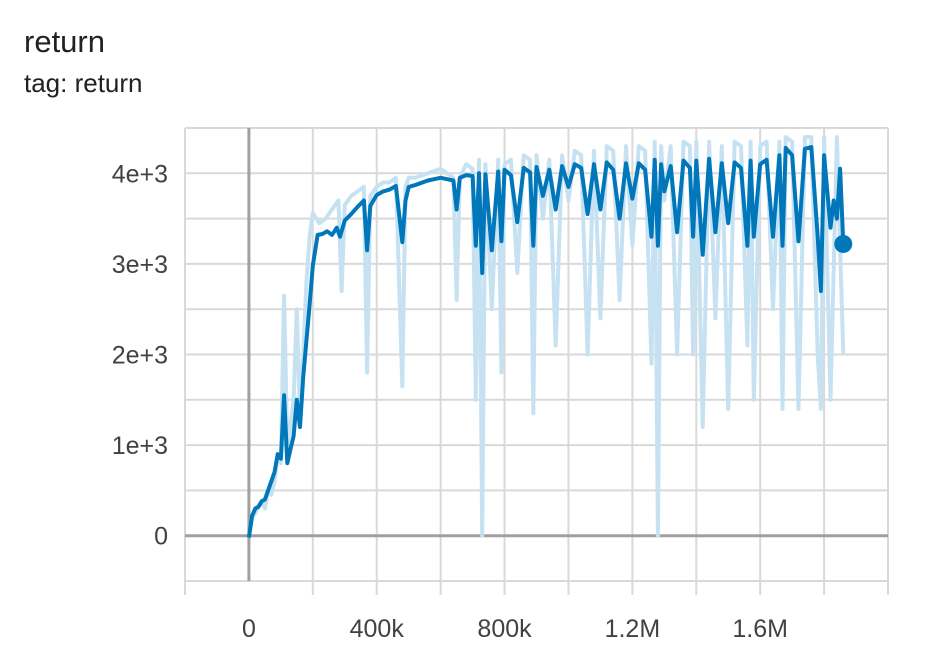 The height and width of the screenshot is (654, 949). I want to click on chart-title: return, so click(64, 41).